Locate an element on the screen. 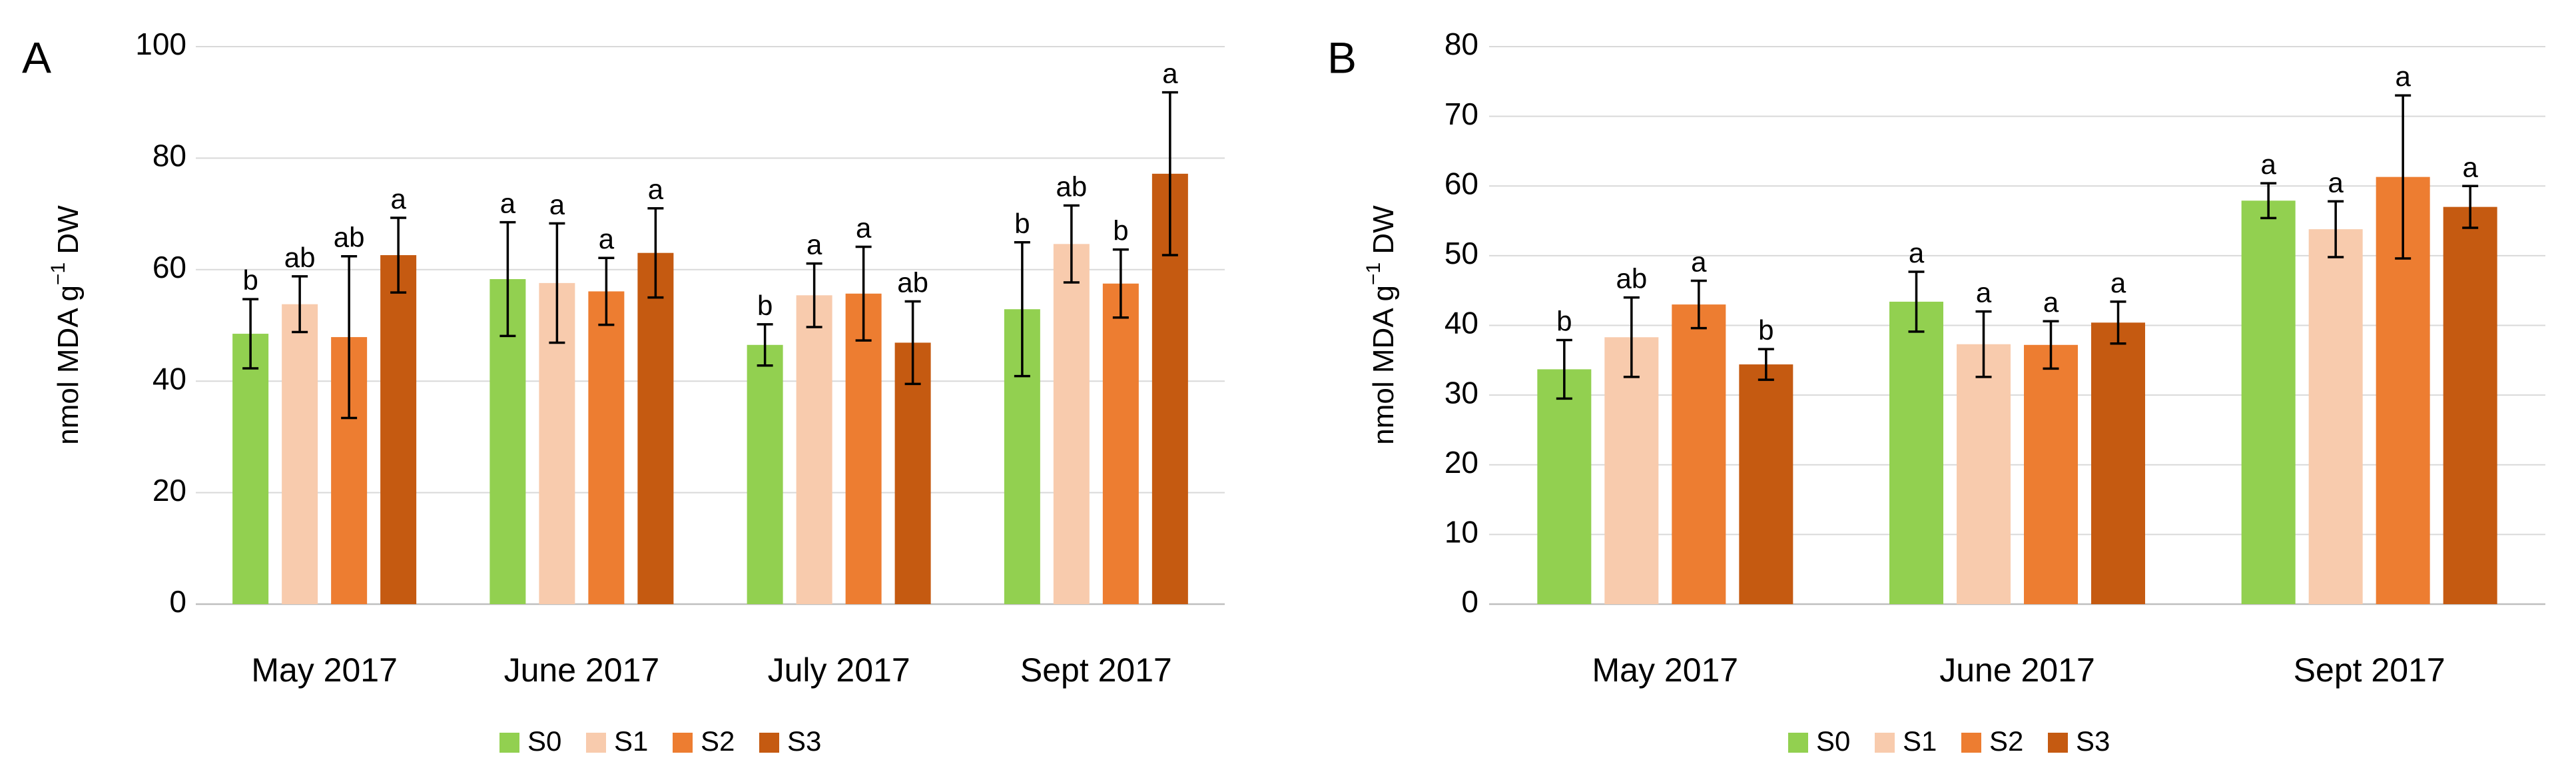 The image size is (2576, 778). panel-a-legend-swatch-s1 is located at coordinates (596, 743).